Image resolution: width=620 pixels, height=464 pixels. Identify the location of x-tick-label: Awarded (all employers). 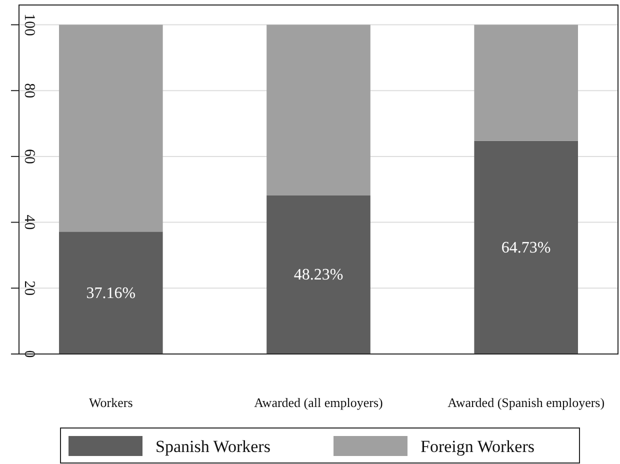
(318, 402).